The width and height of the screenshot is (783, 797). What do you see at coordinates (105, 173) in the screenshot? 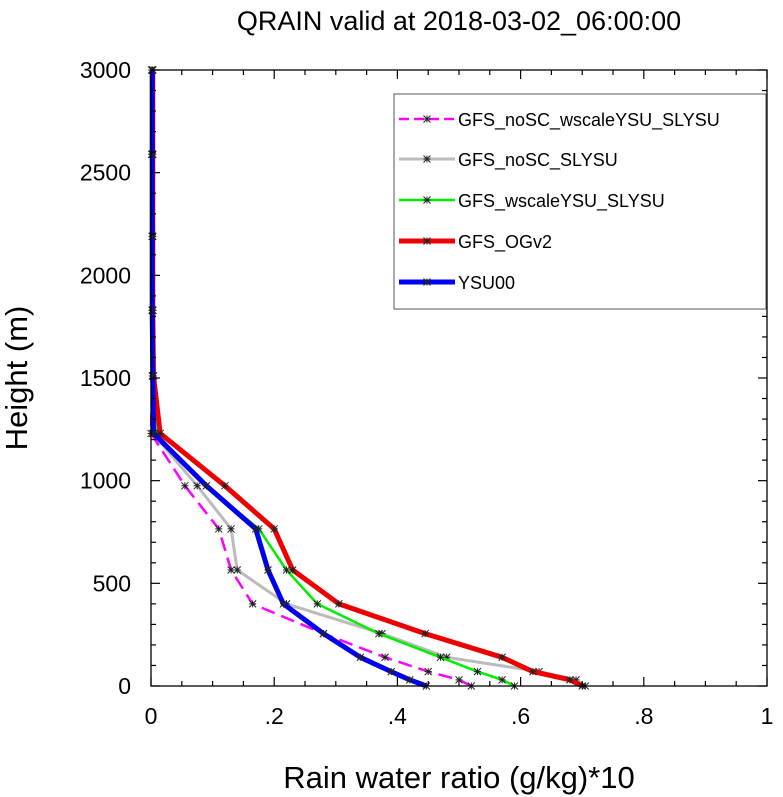
I see `y-tick-label: 2500` at bounding box center [105, 173].